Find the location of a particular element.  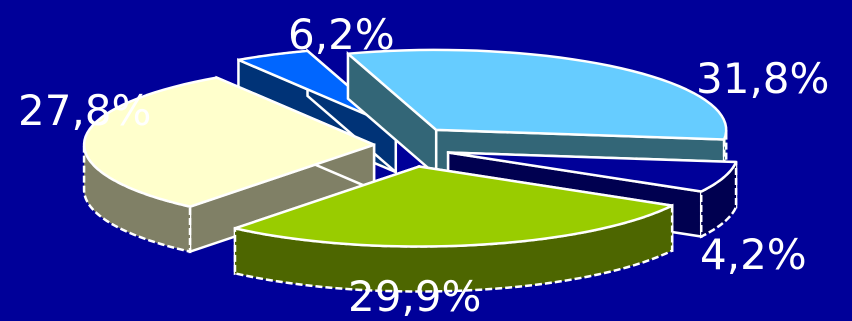

slice-label-5: 6,2% is located at coordinates (341, 35).